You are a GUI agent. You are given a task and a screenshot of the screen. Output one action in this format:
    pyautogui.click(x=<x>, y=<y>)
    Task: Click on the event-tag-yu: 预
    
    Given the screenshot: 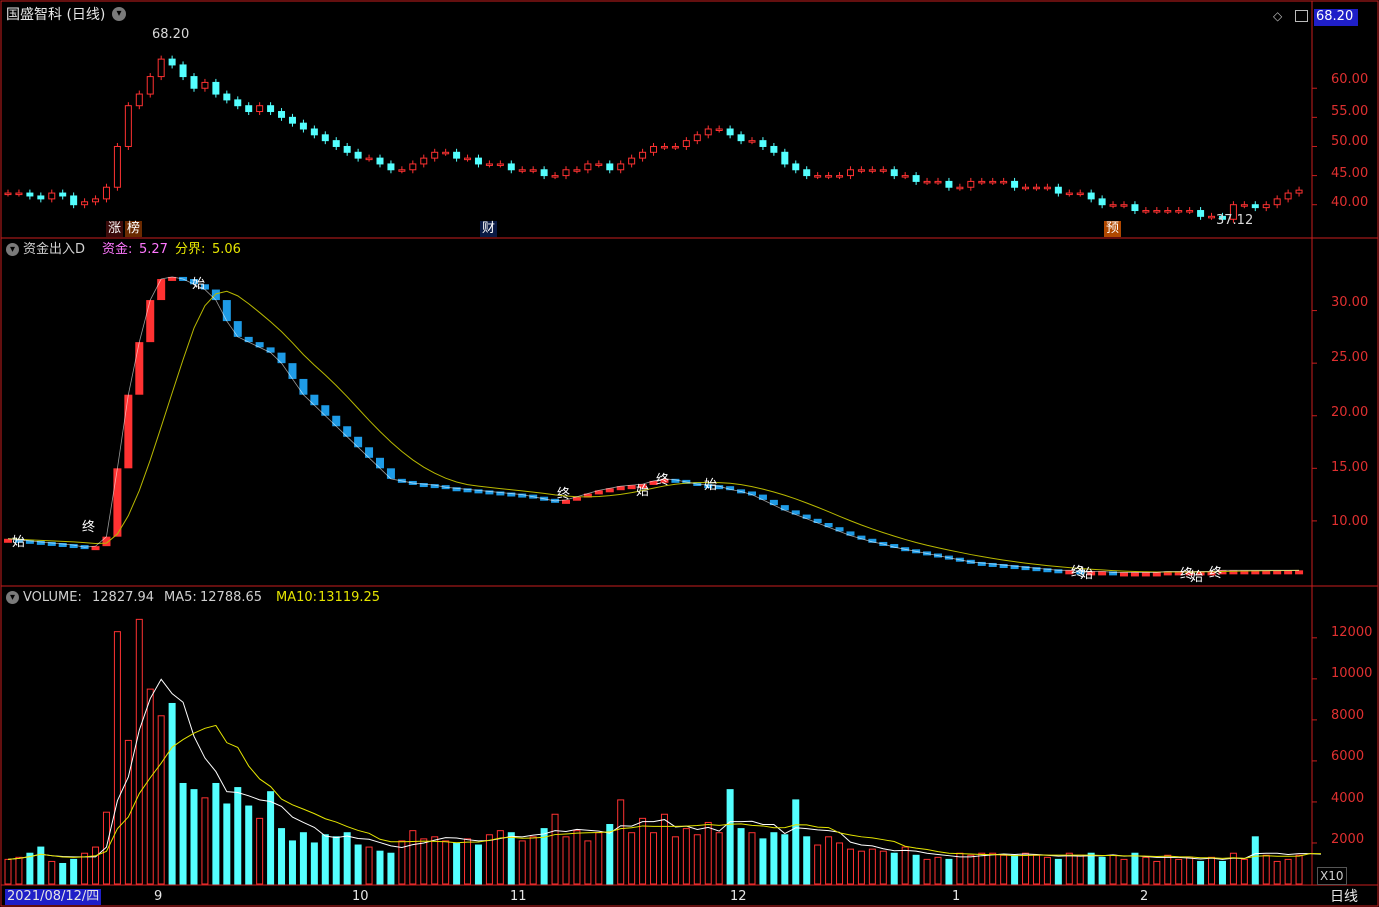 What is the action you would take?
    pyautogui.click(x=1113, y=229)
    